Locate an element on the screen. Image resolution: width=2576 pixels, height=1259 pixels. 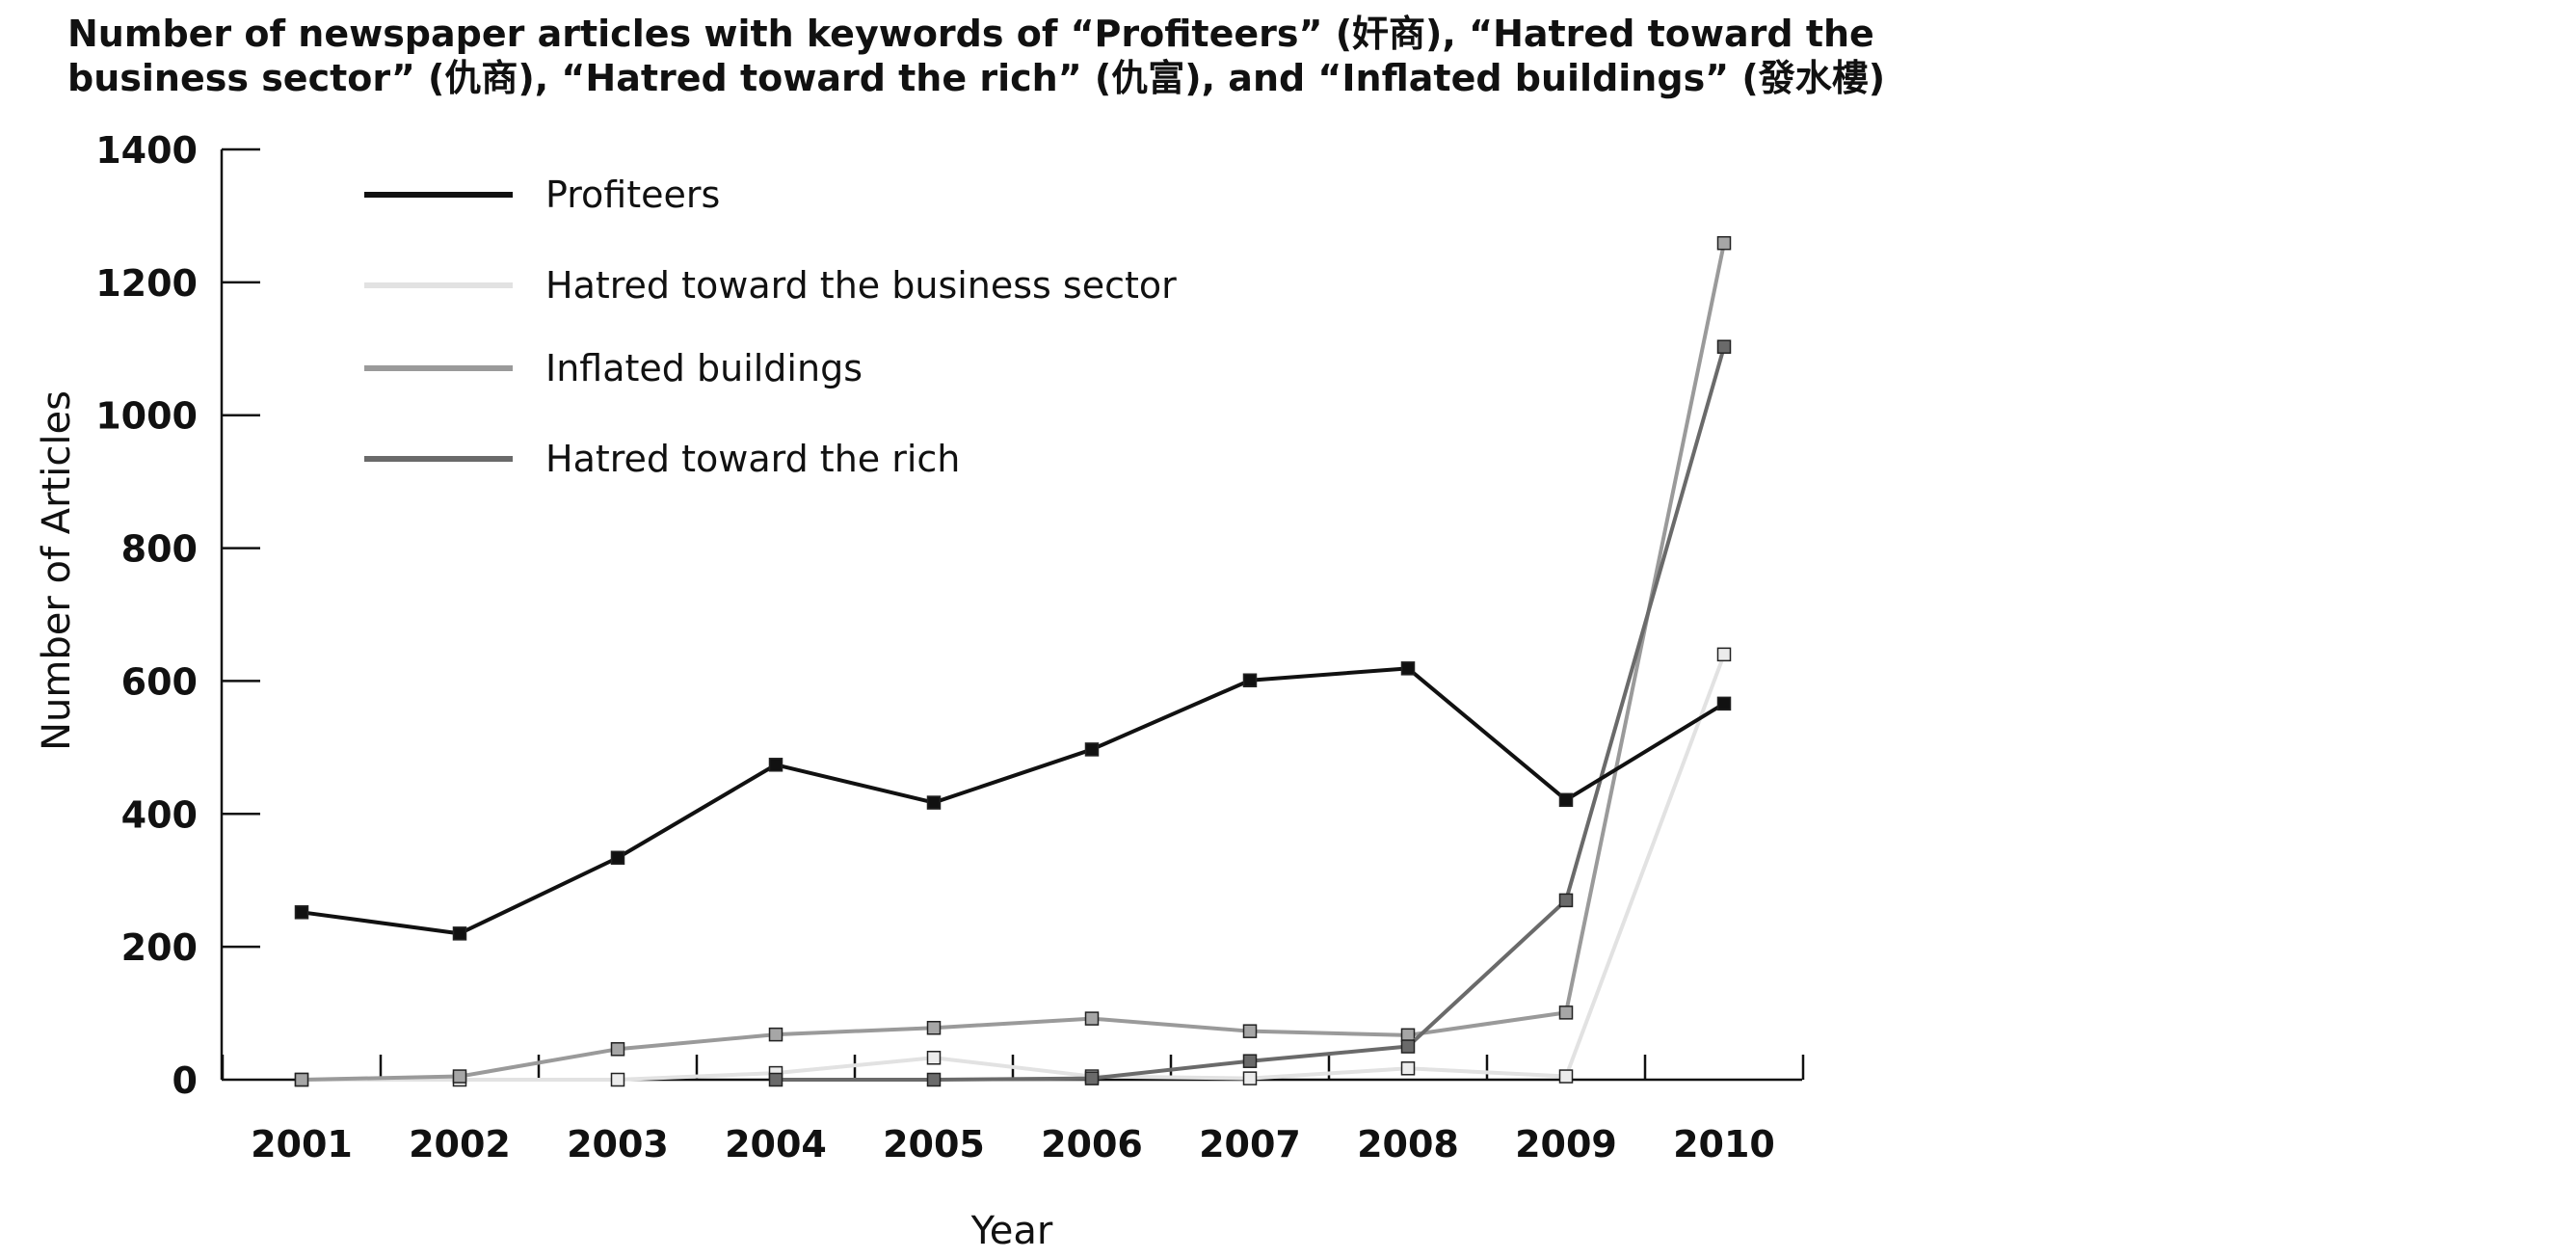
x-tick-label: 2002 is located at coordinates (460, 1144).